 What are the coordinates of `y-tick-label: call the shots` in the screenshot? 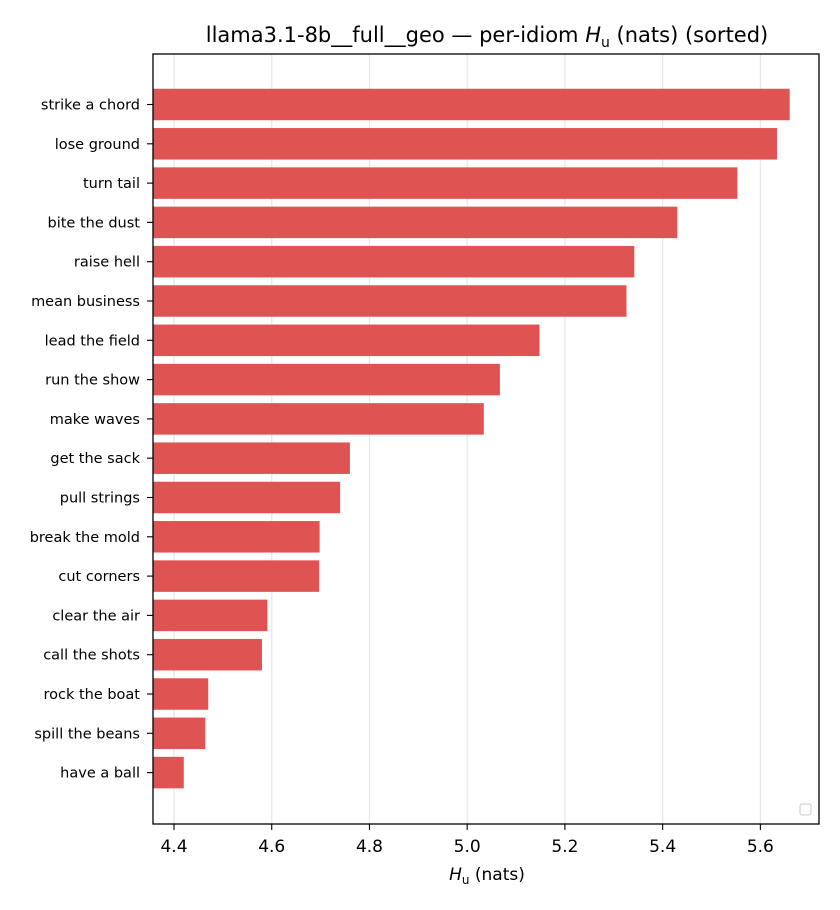 It's located at (91, 656).